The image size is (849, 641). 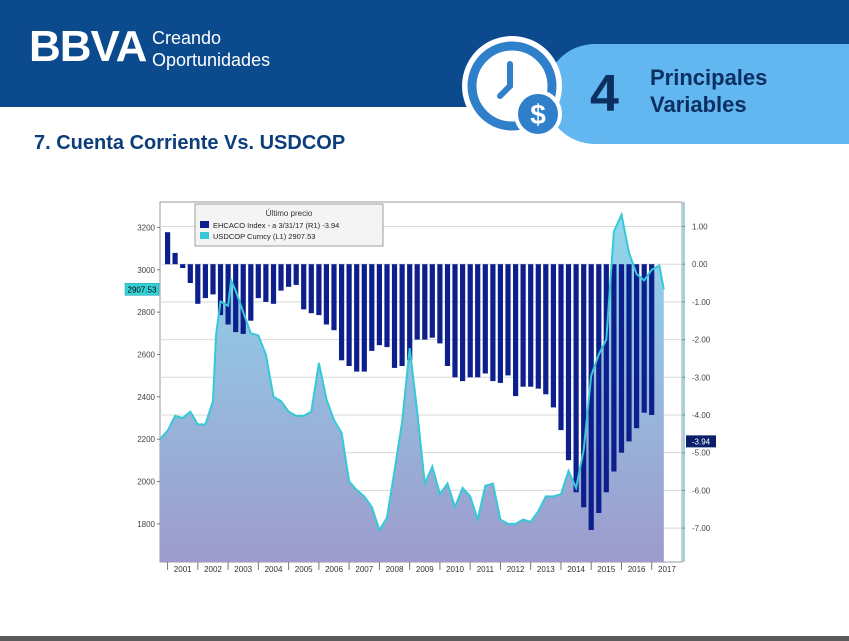 I want to click on x-tick-label: 2015, so click(x=606, y=569).